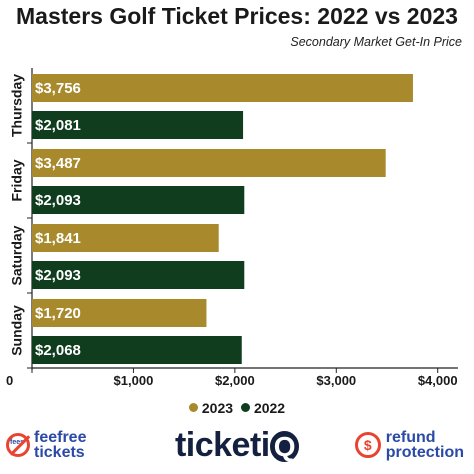  Describe the element at coordinates (134, 380) in the screenshot. I see `x-tick-label: $1,000` at that location.